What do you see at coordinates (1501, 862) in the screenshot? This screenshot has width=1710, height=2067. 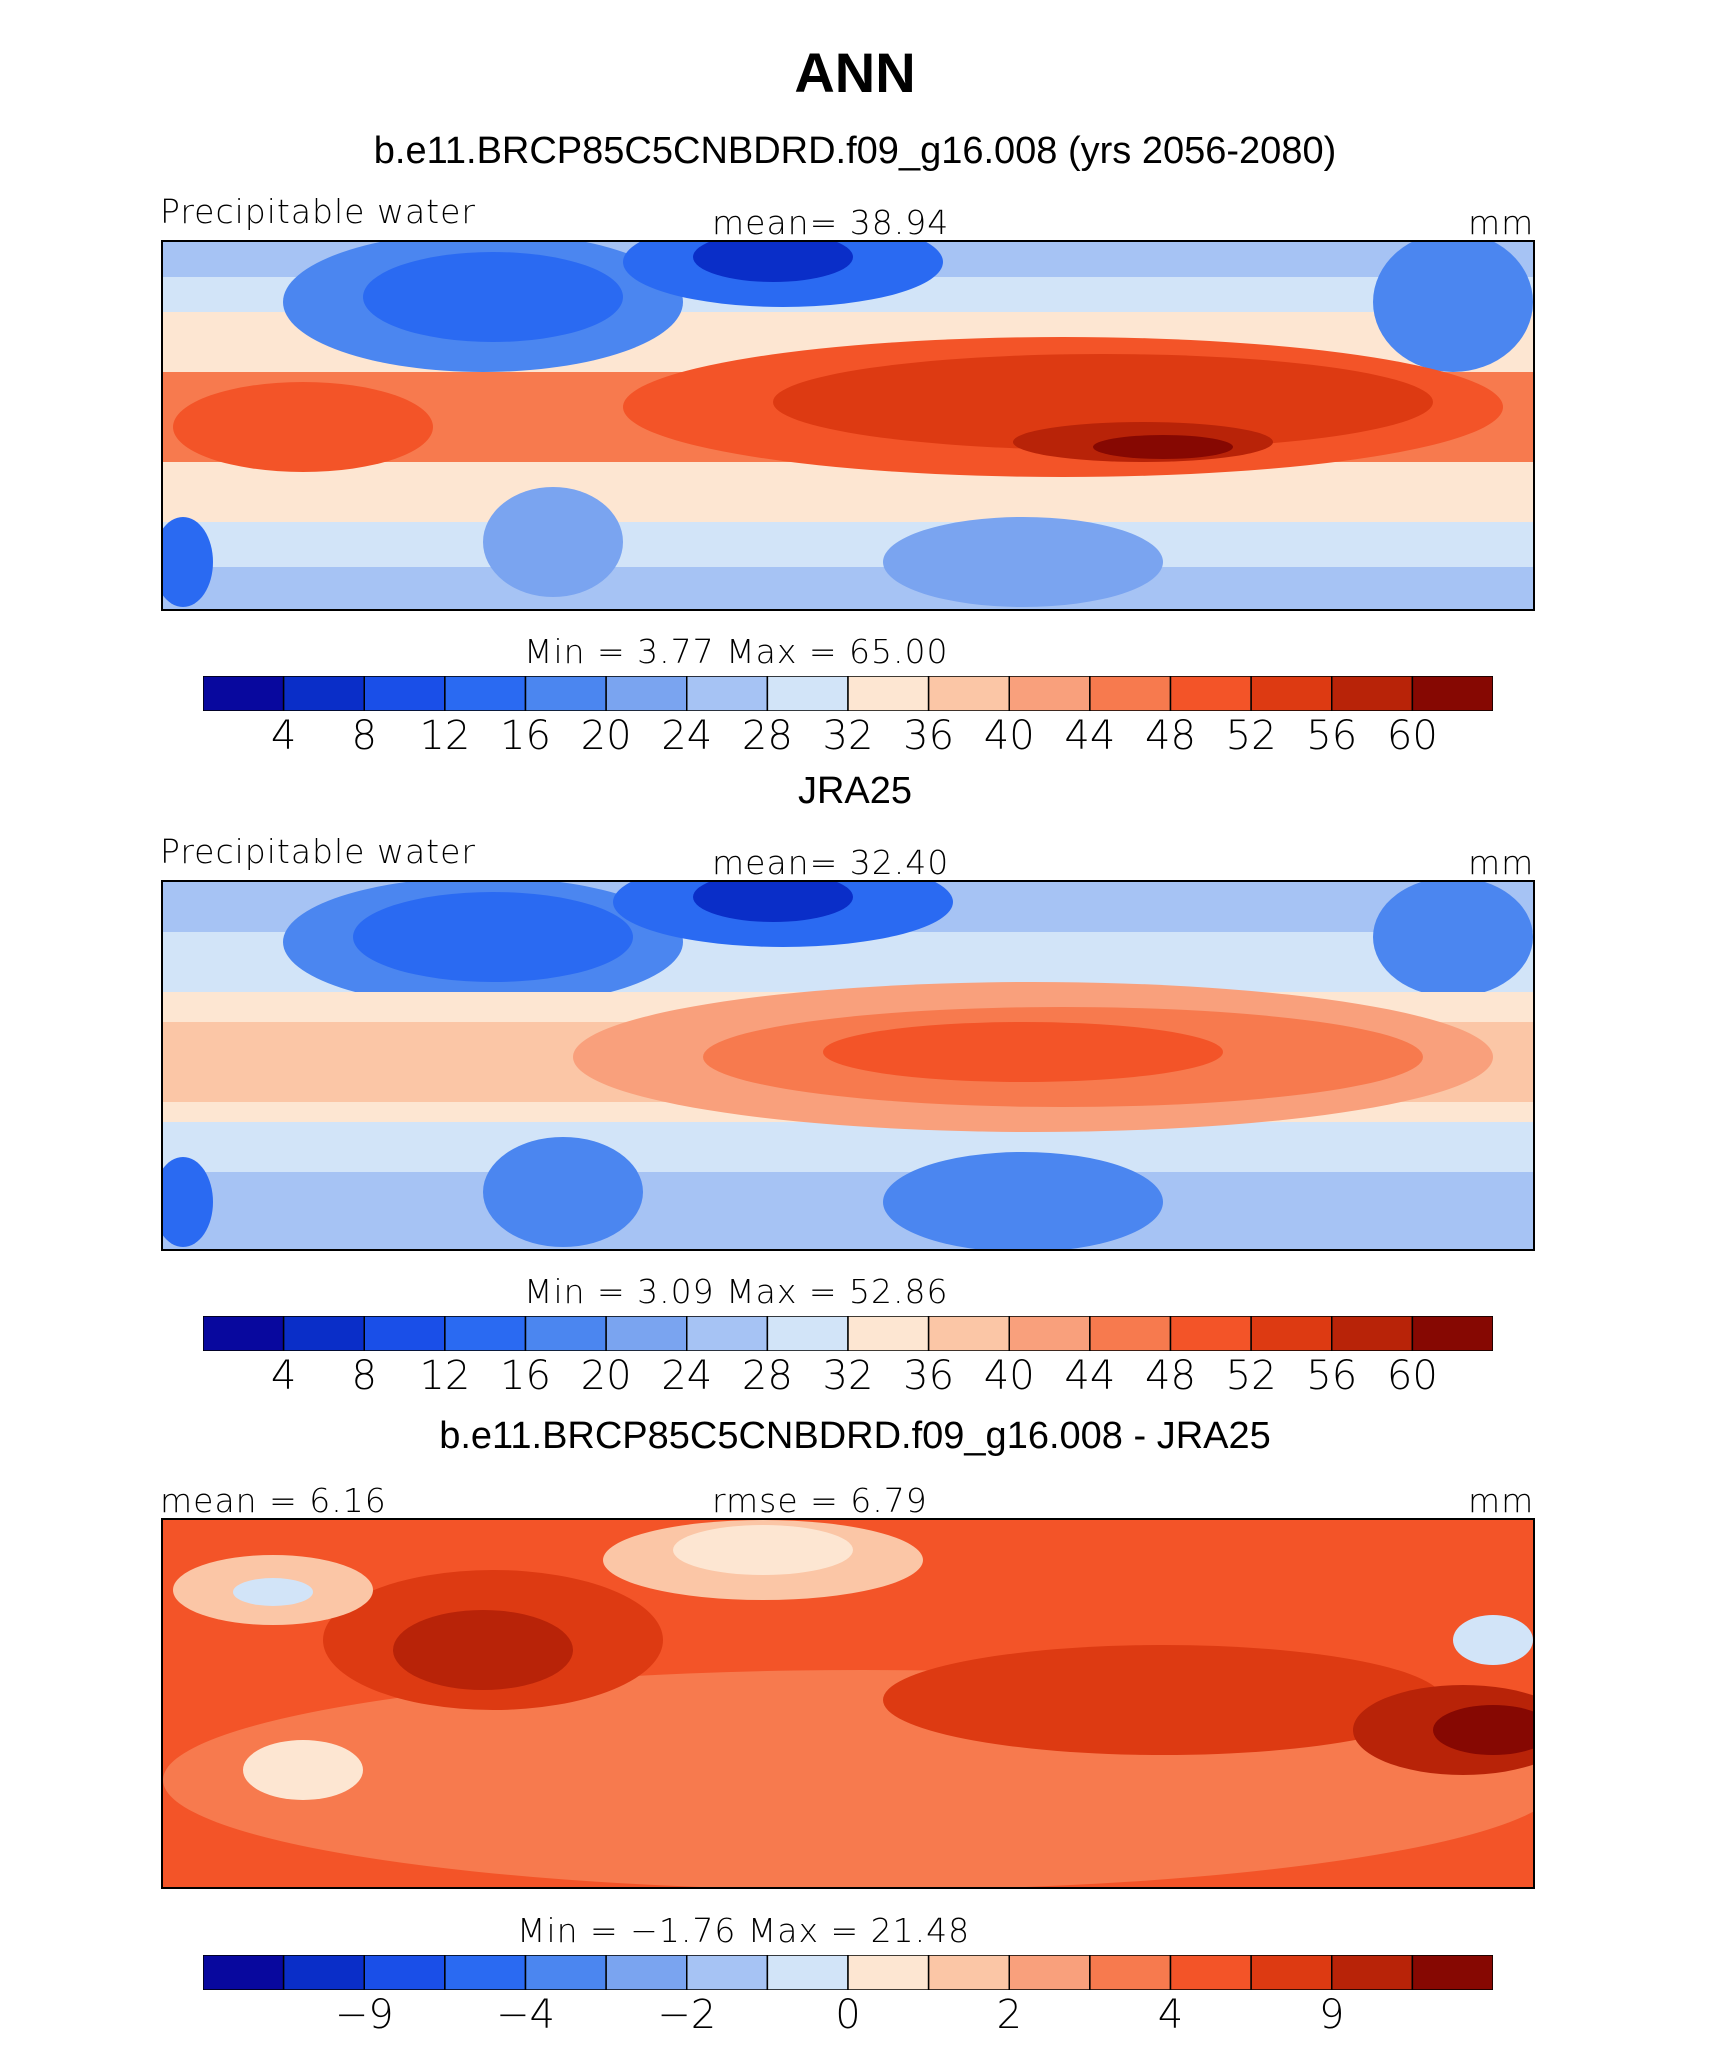 I see `panel-2-units-label: mm` at bounding box center [1501, 862].